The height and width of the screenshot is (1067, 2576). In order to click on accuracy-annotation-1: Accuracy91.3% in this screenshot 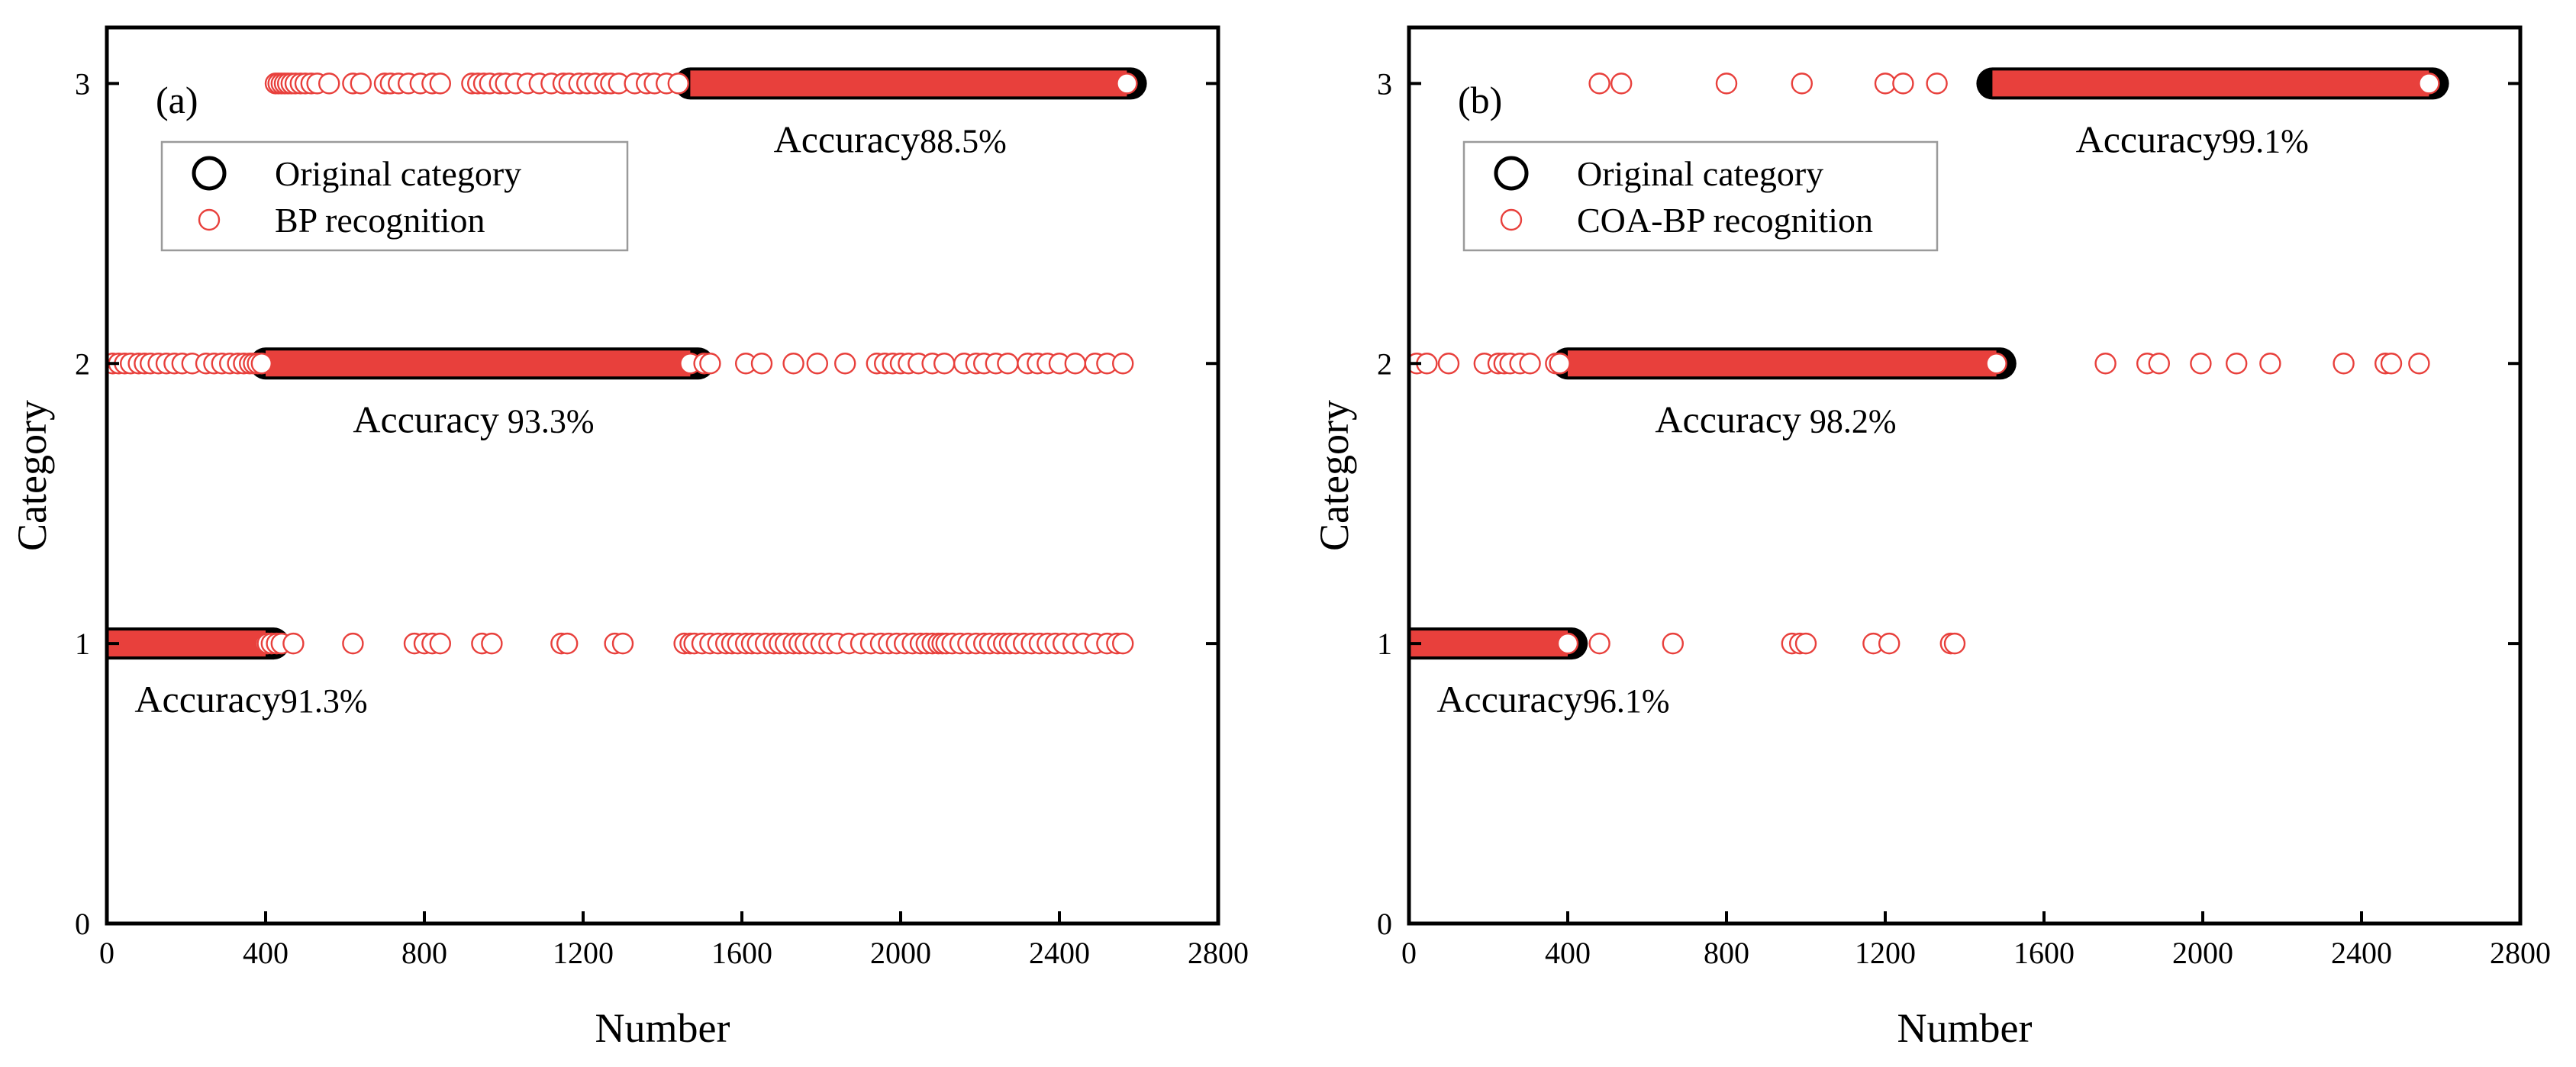, I will do `click(250, 699)`.